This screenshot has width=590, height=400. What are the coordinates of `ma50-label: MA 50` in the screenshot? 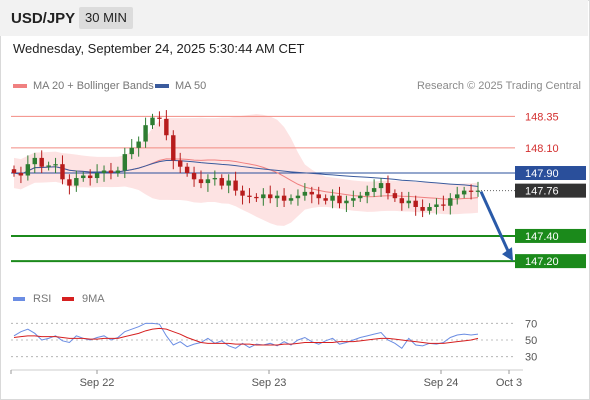 It's located at (191, 86).